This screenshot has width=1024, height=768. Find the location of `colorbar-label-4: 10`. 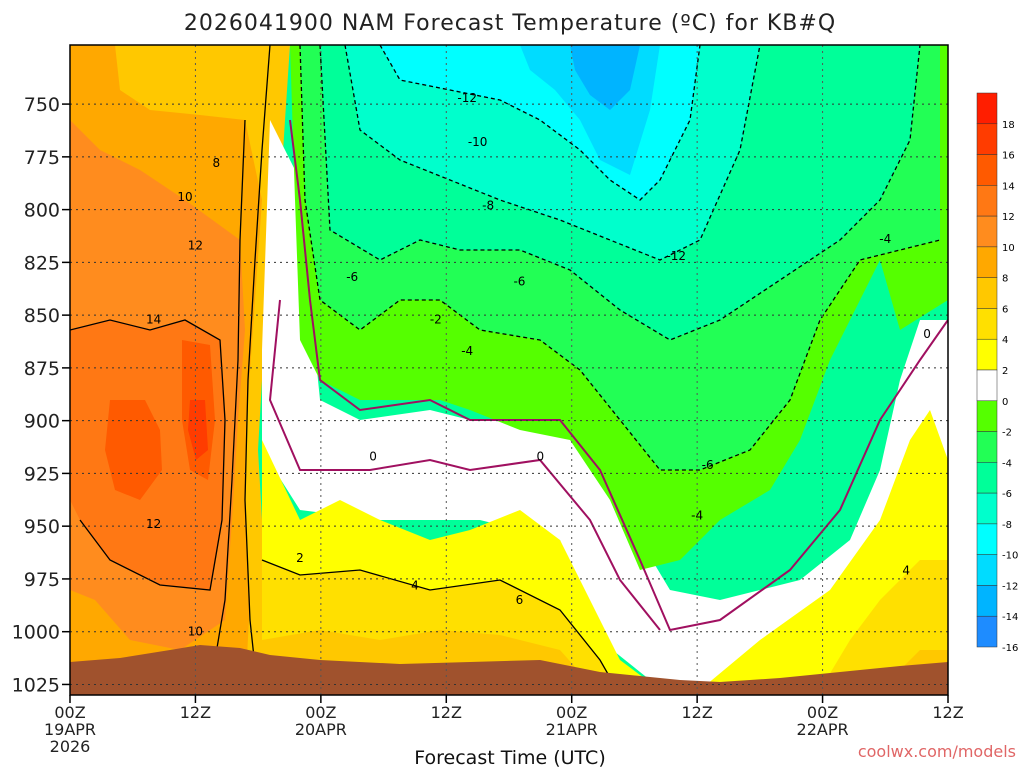

colorbar-label-4: 10 is located at coordinates (1008, 248).